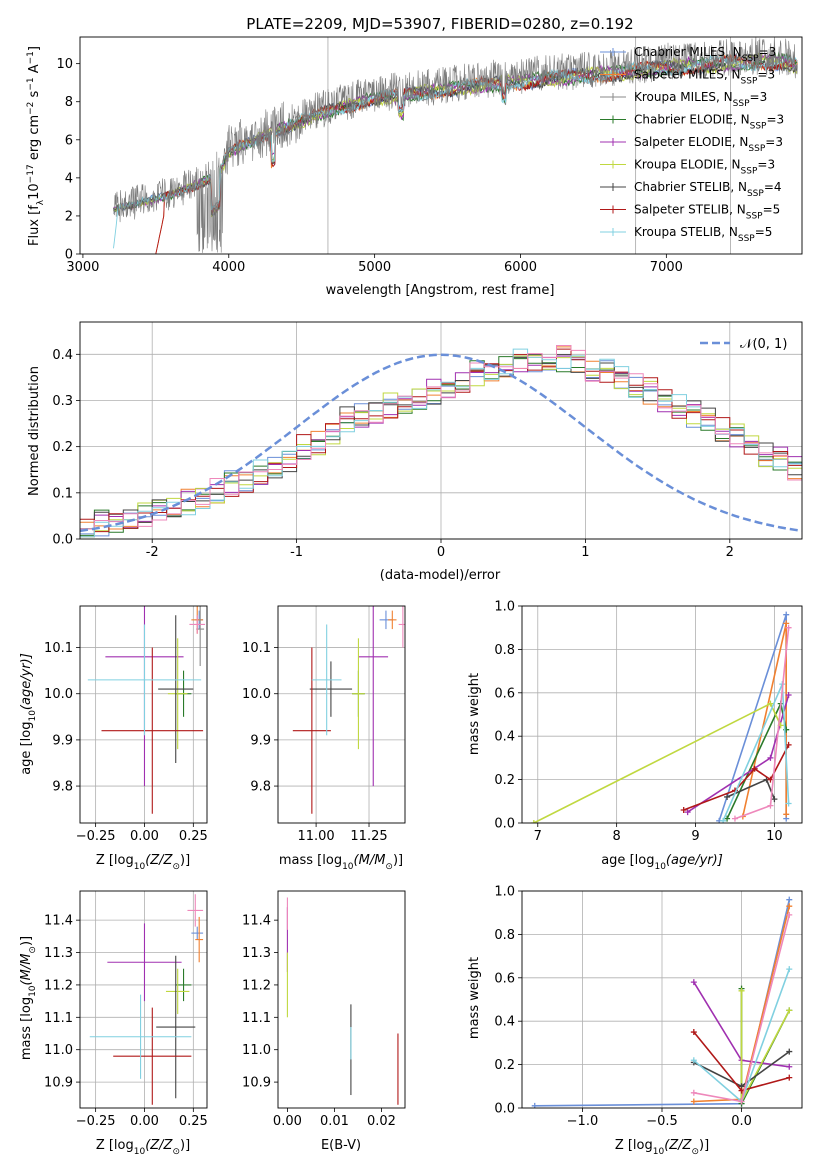 The image size is (819, 1170). Describe the element at coordinates (152, 552) in the screenshot. I see `residual-panel-xtick-label: -2` at that location.